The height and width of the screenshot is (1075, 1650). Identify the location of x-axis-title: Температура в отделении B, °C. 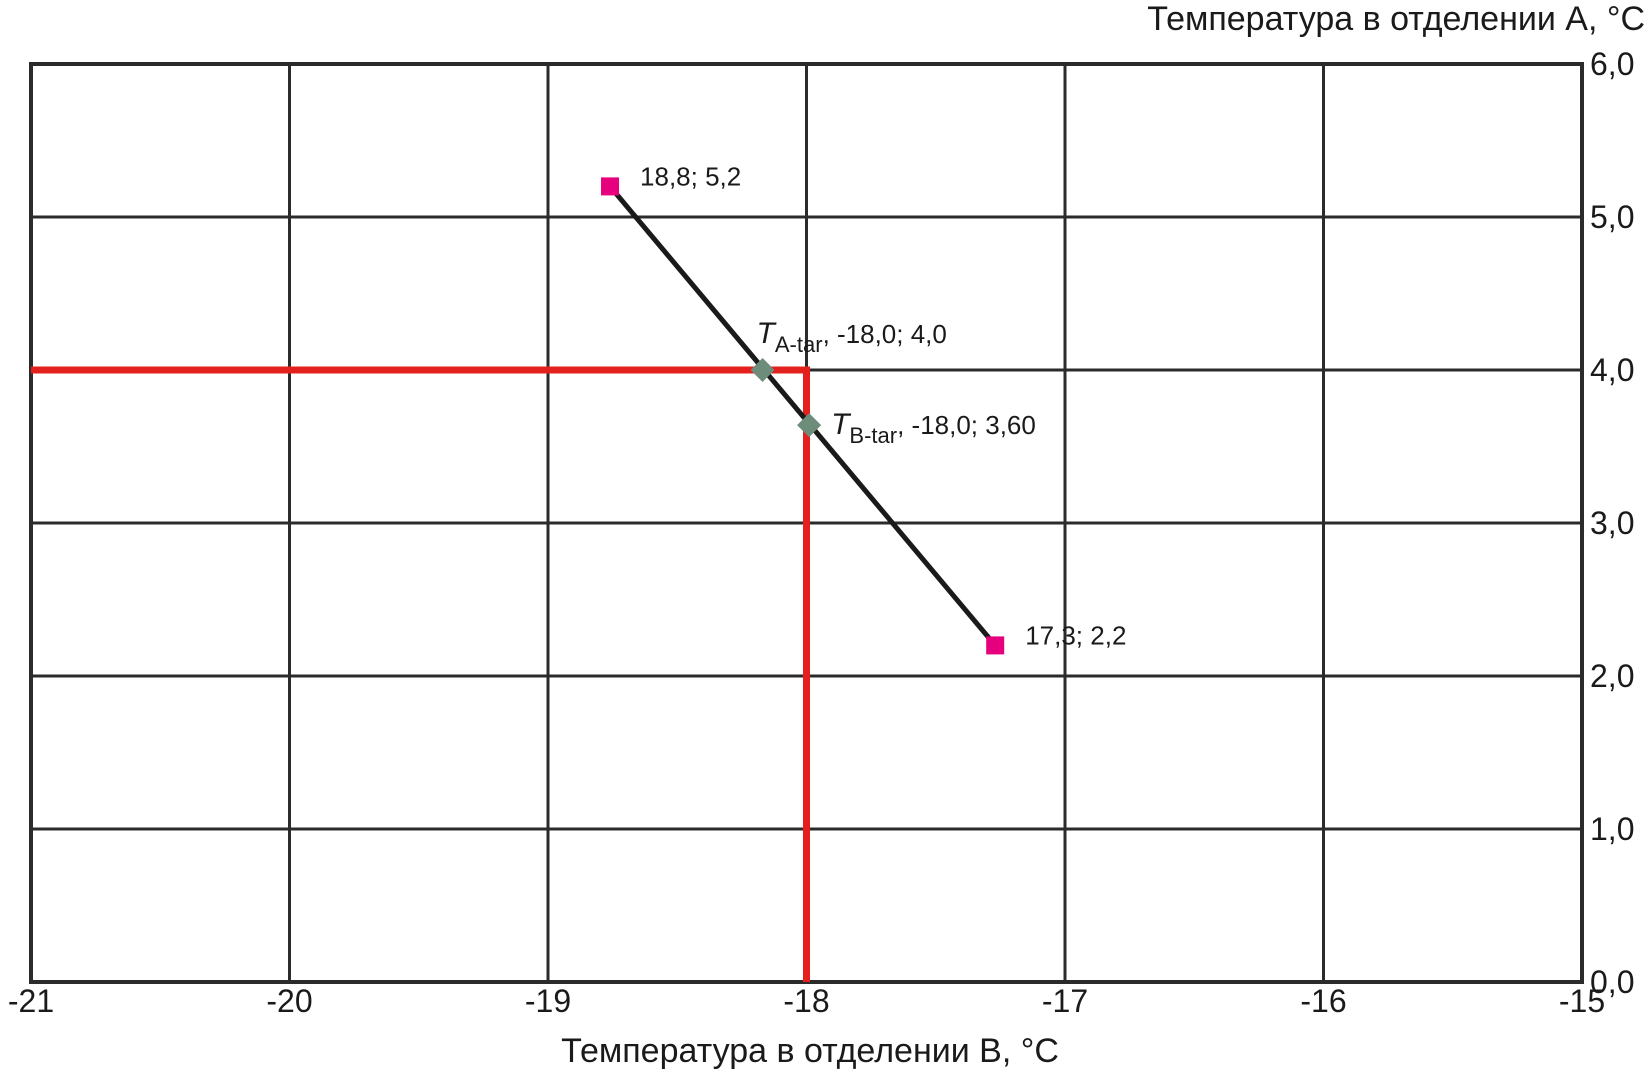
(810, 1051).